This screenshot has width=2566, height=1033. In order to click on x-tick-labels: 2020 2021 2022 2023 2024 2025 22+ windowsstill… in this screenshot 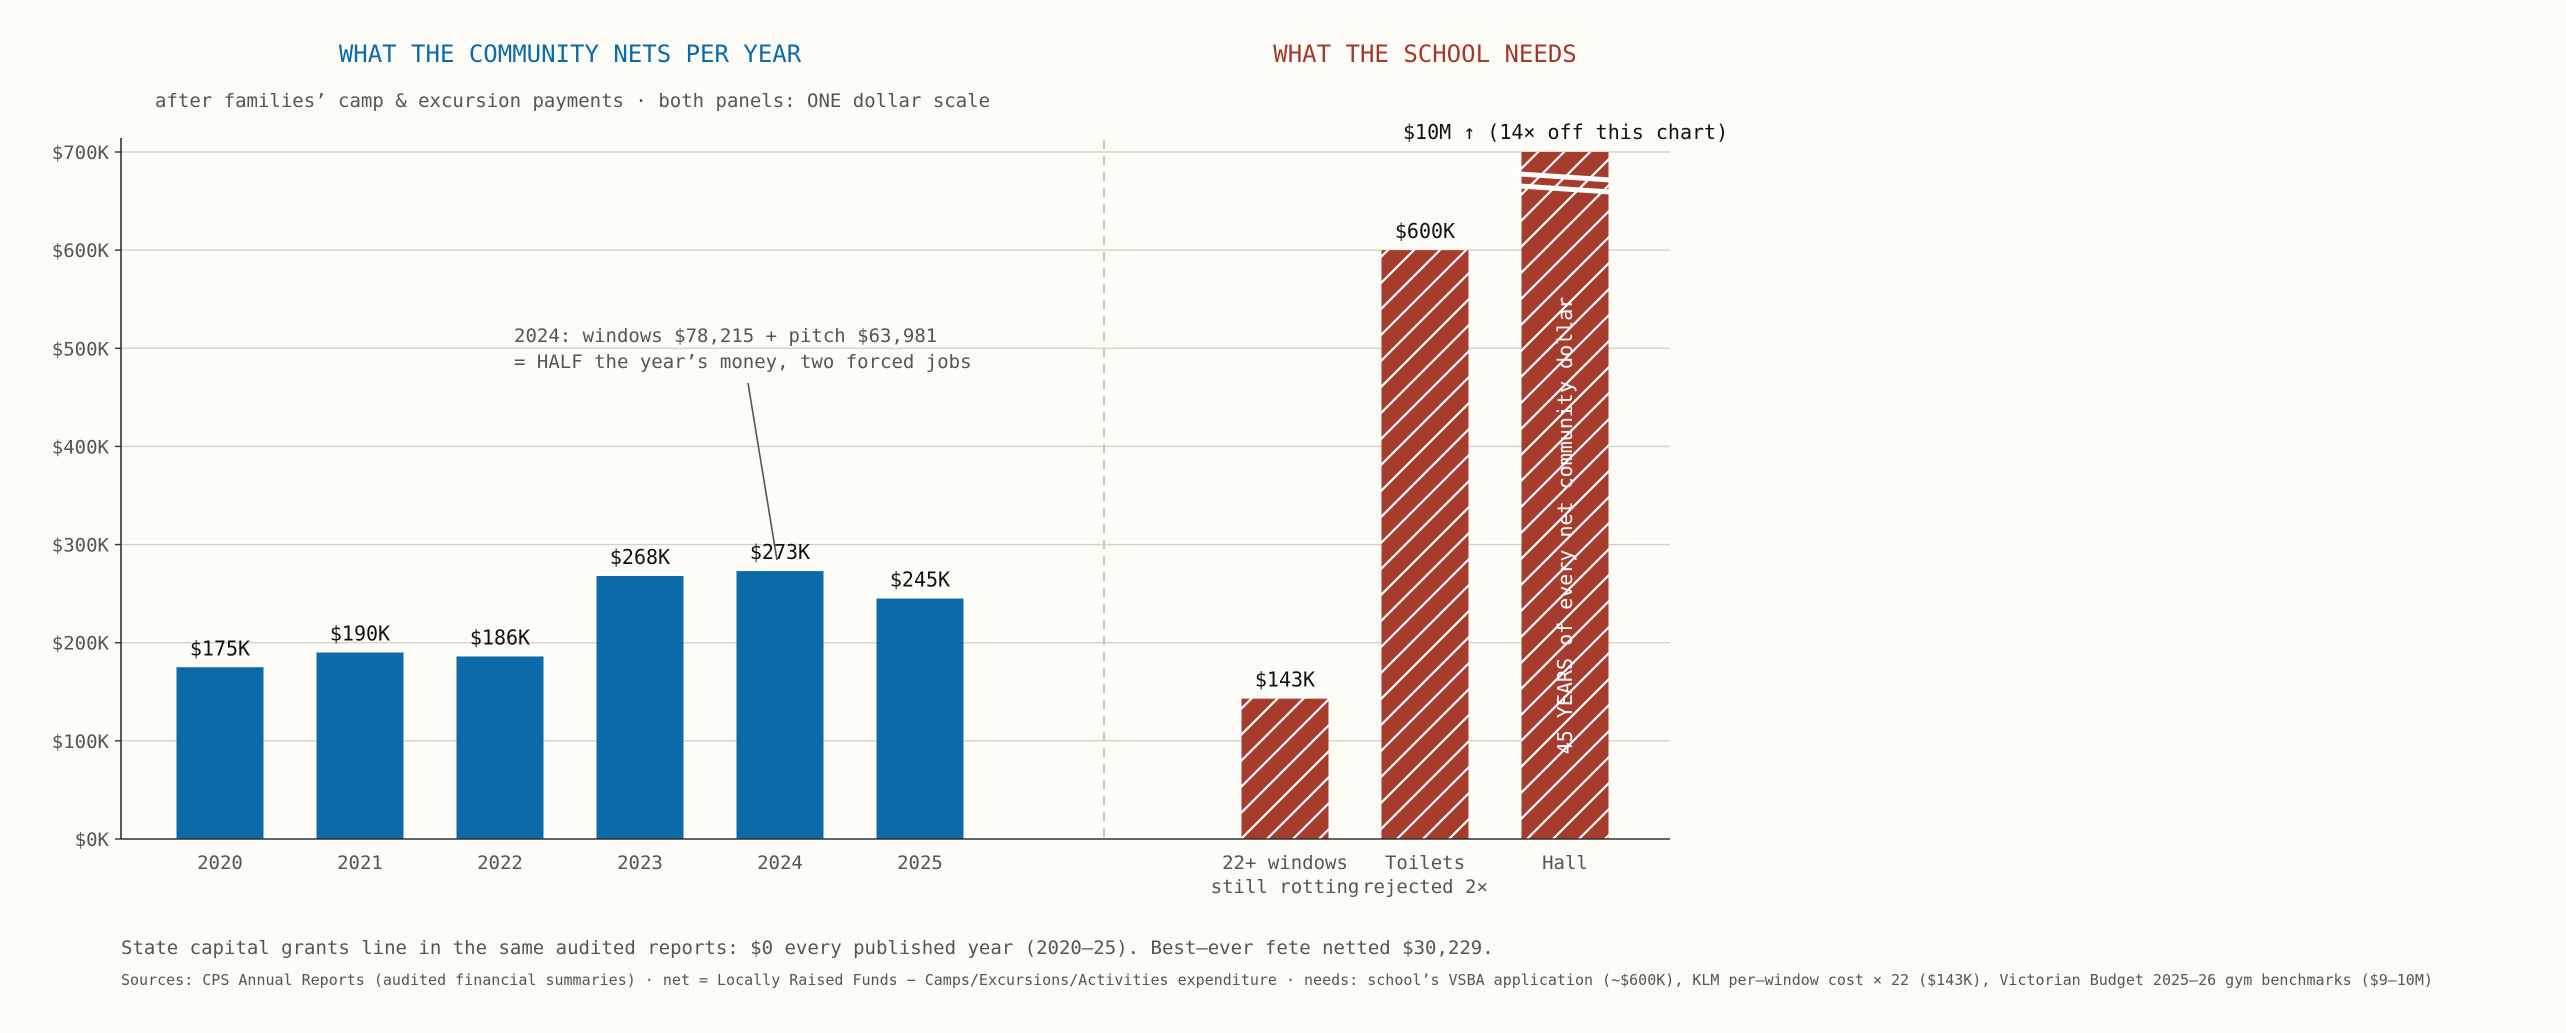, I will do `click(892, 875)`.